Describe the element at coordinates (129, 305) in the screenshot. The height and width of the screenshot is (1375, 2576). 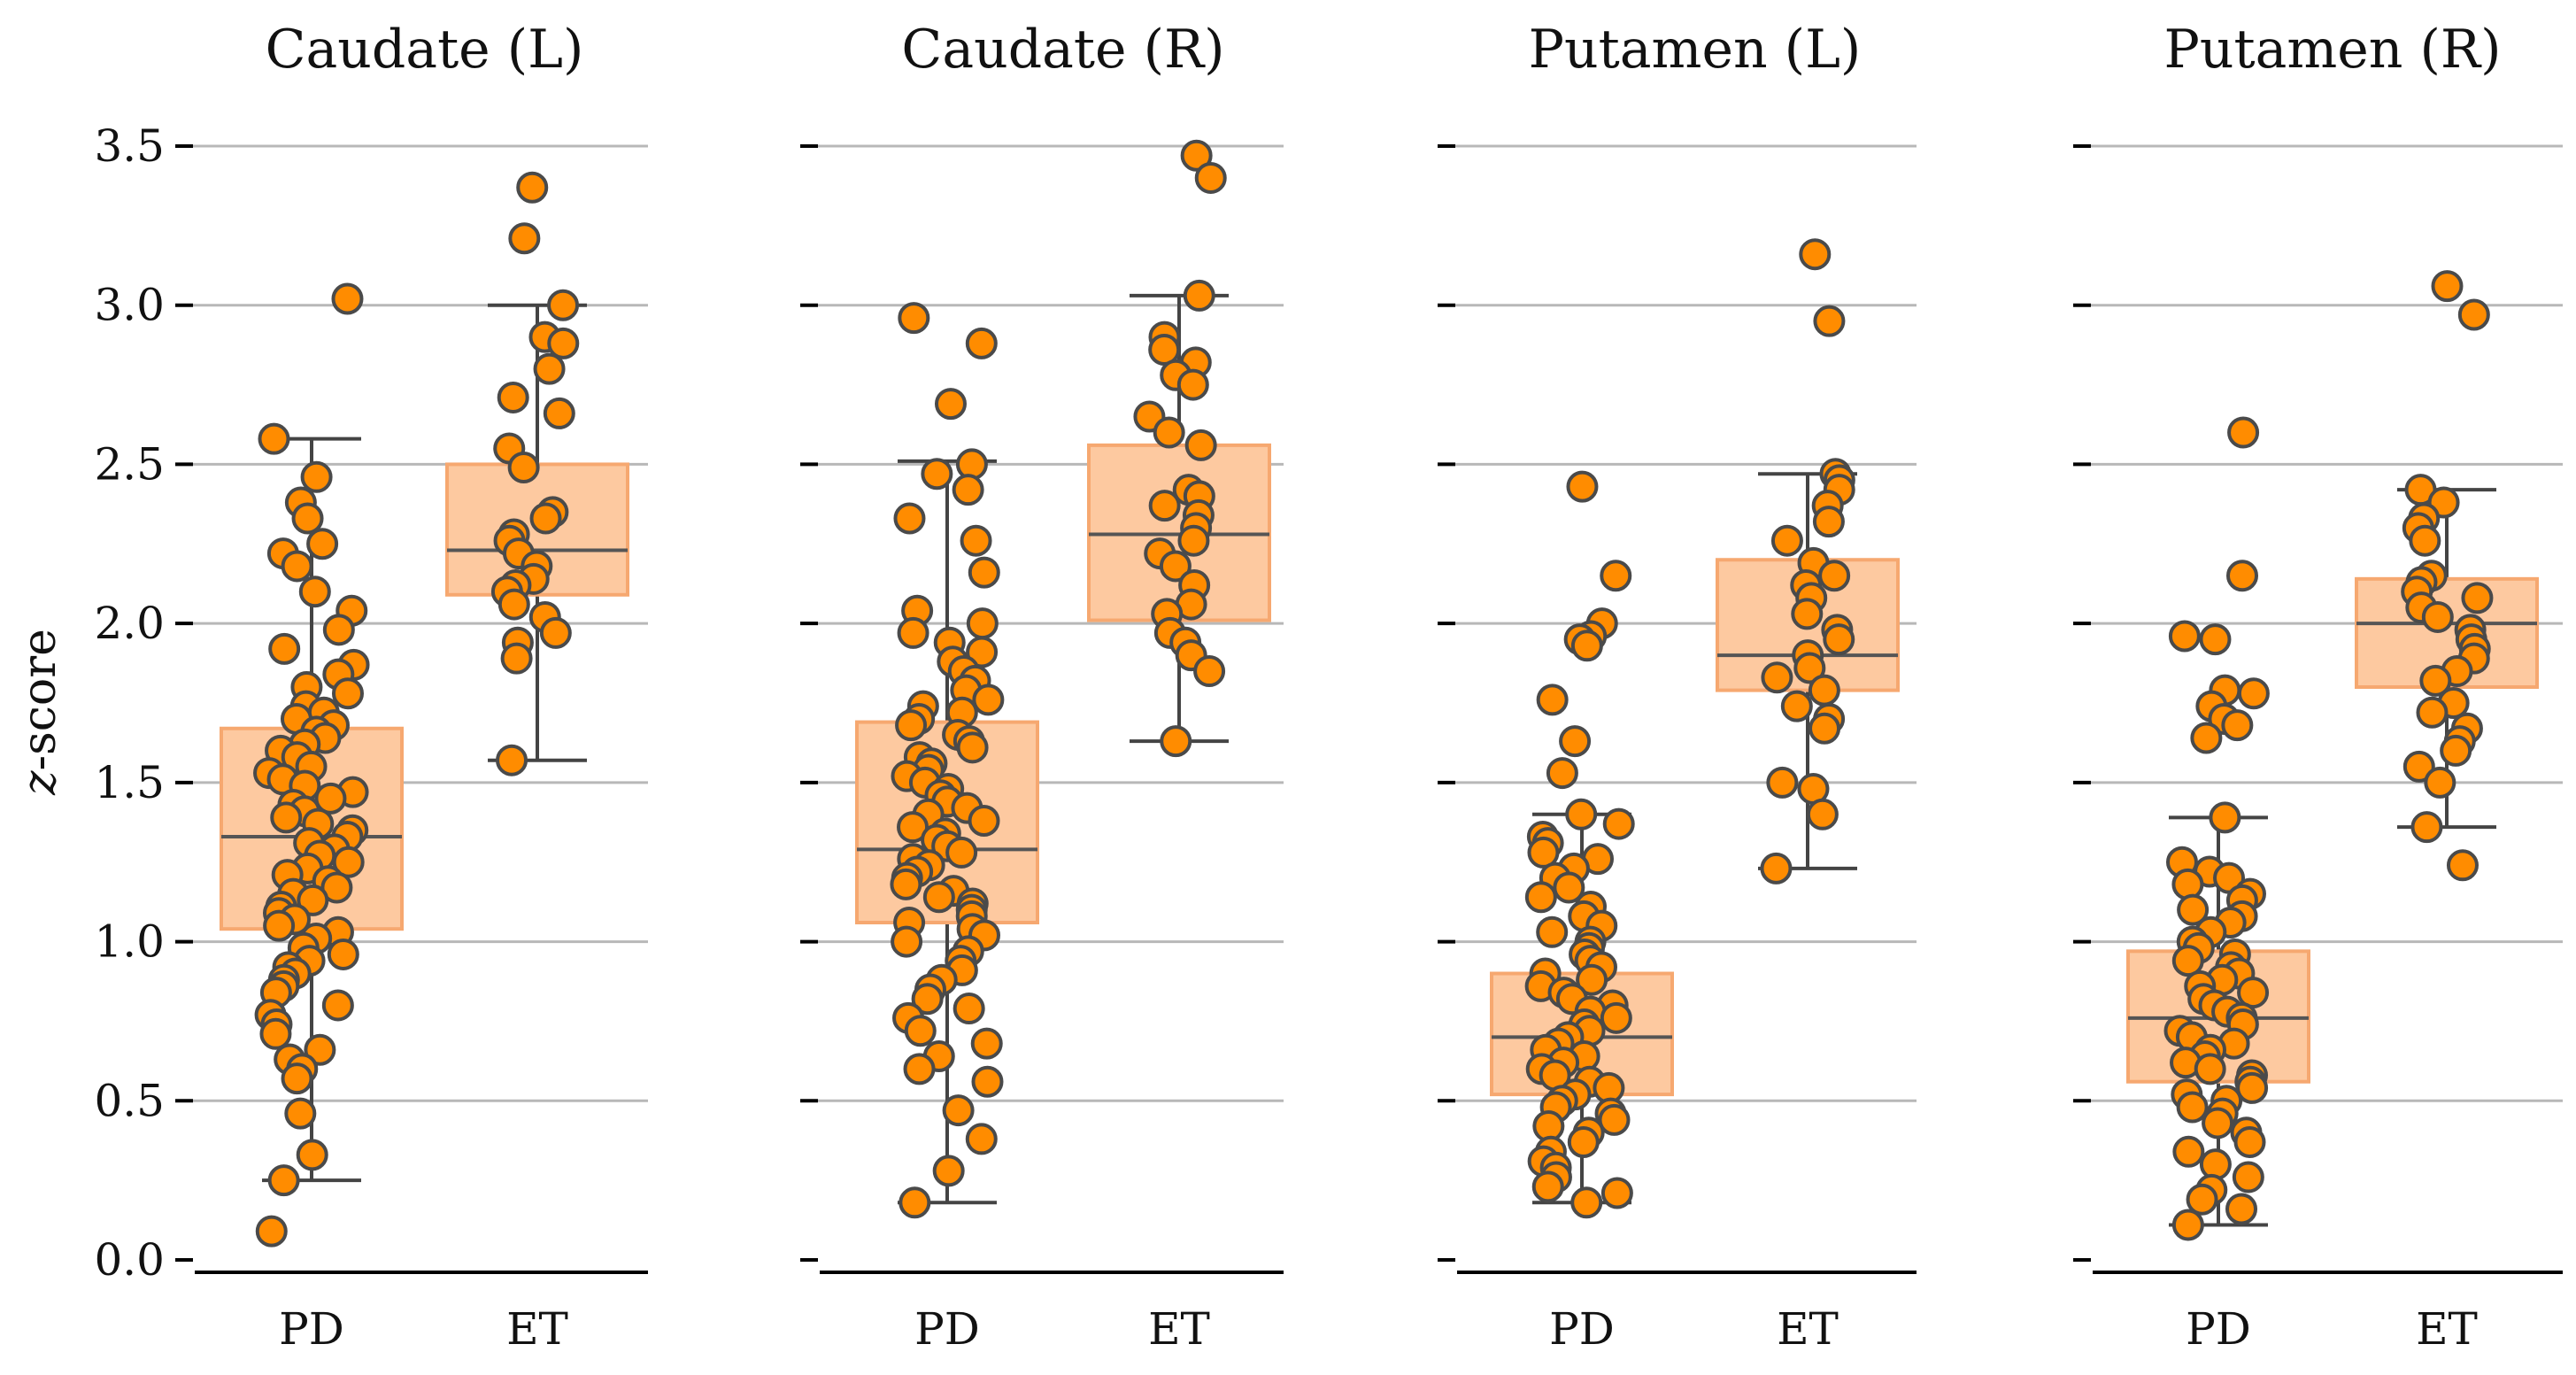
I see `y-tick-label: 3.0` at that location.